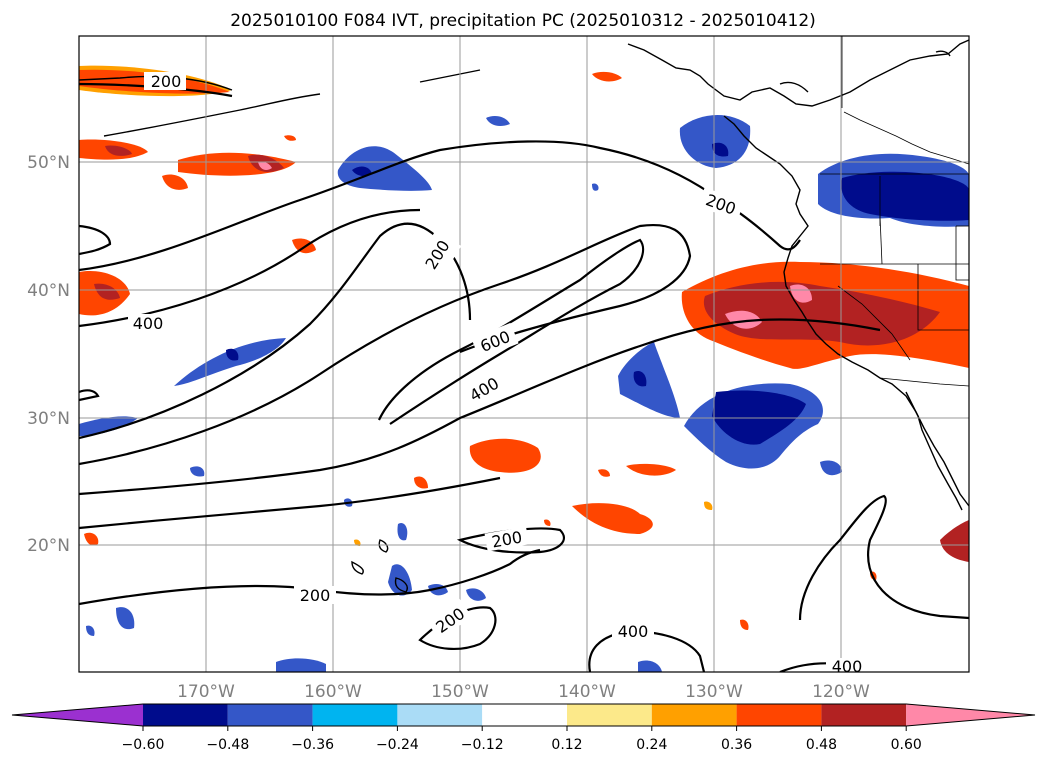 The height and width of the screenshot is (765, 1047). I want to click on latitude-labels: 50°N 40°N 30°N 20°N, so click(48, 354).